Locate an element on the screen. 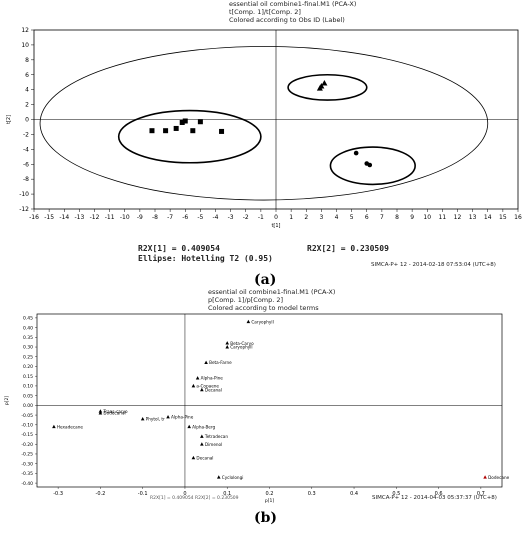  x-tick-label: -1 is located at coordinates (261, 217).